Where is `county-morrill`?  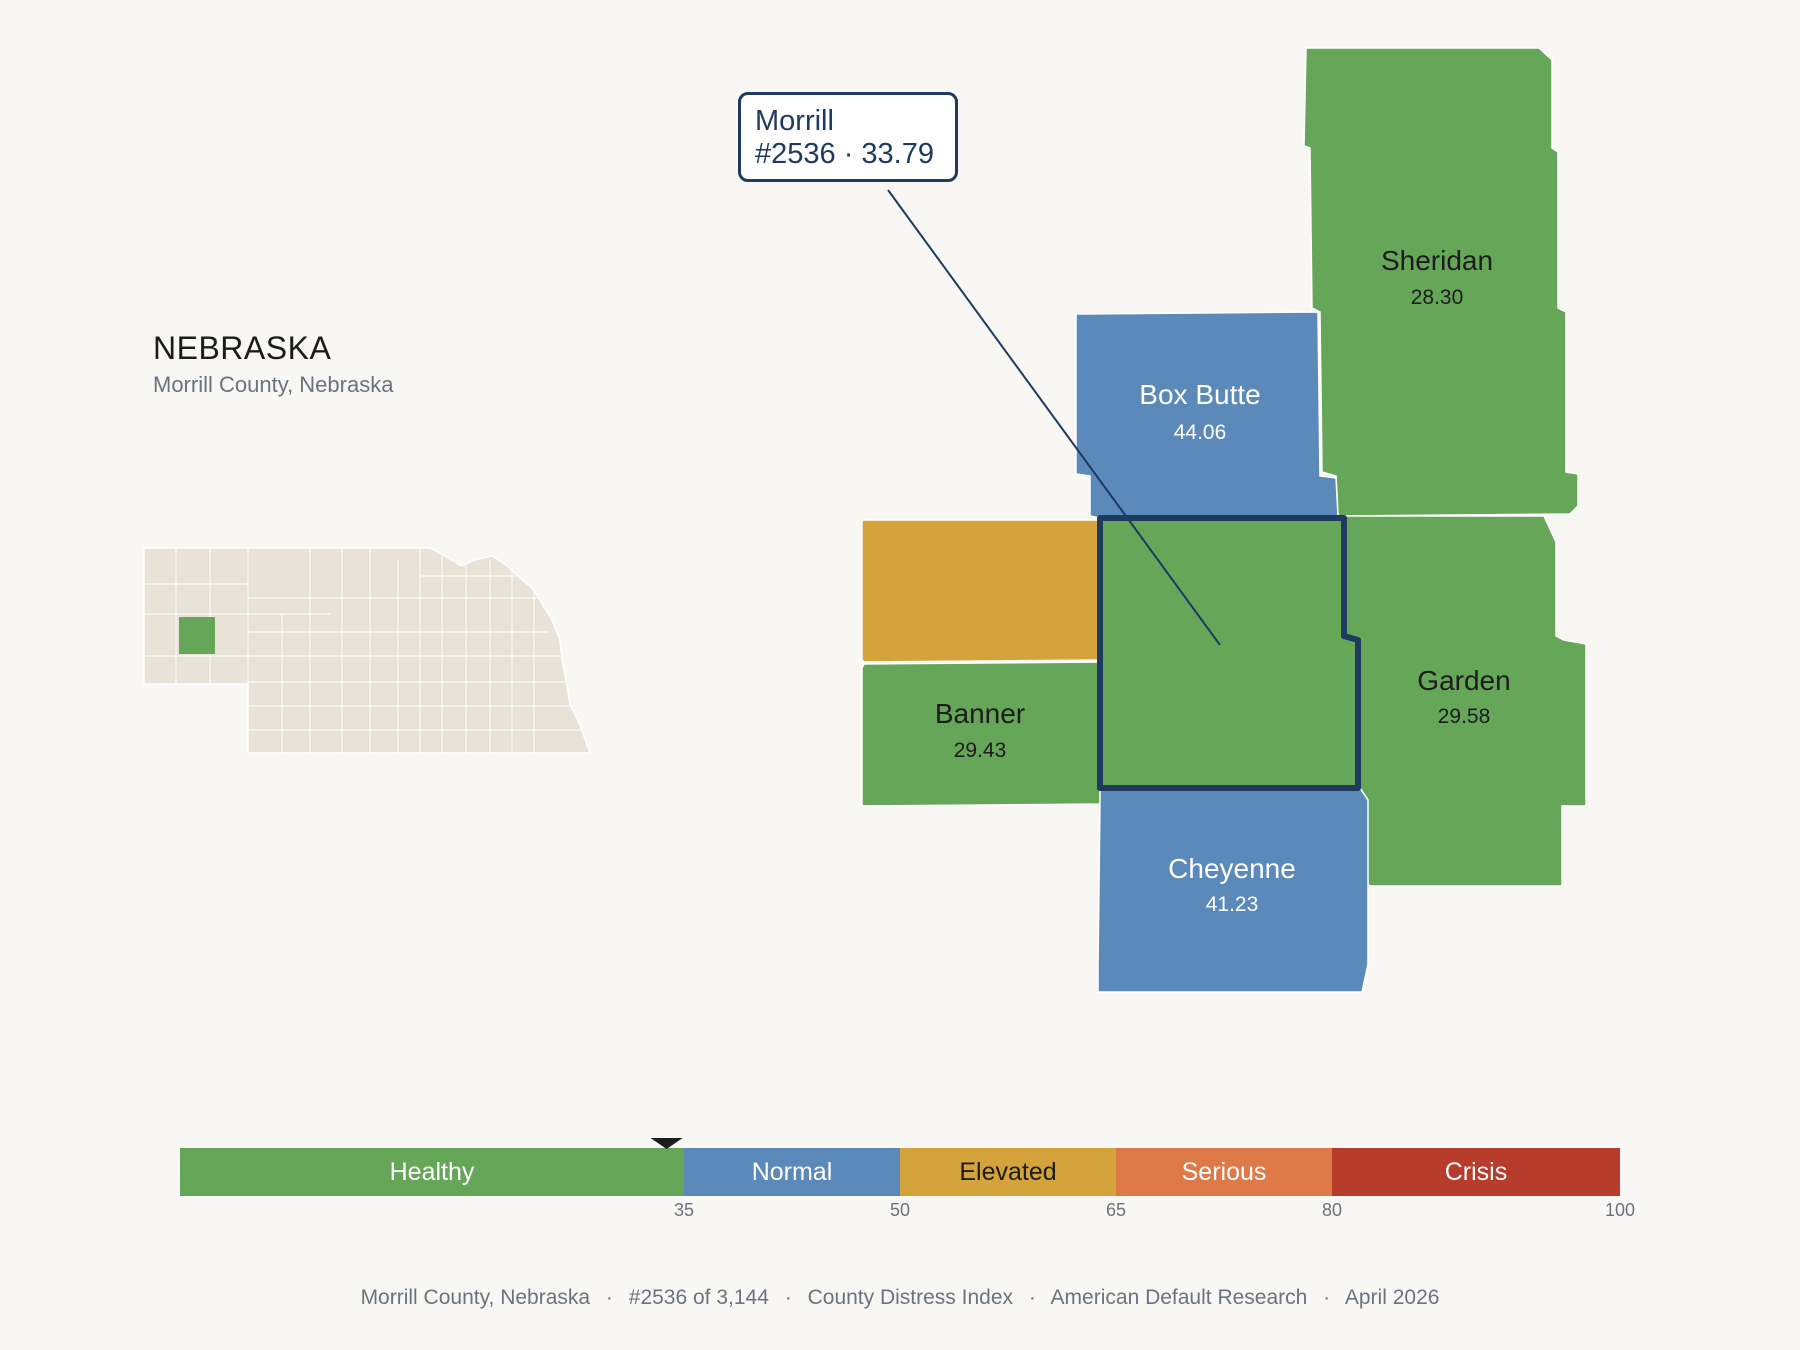
county-morrill is located at coordinates (1229, 653).